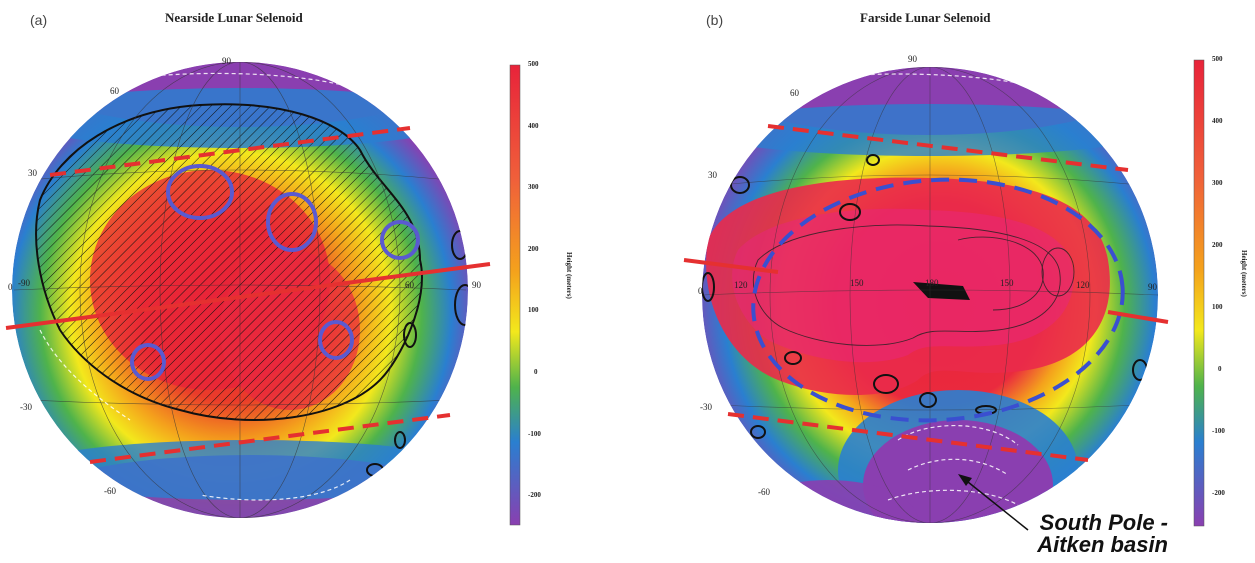 This screenshot has width=1255, height=563. Describe the element at coordinates (1102, 544) in the screenshot. I see `annotation-line-2: Aitken basin` at that location.